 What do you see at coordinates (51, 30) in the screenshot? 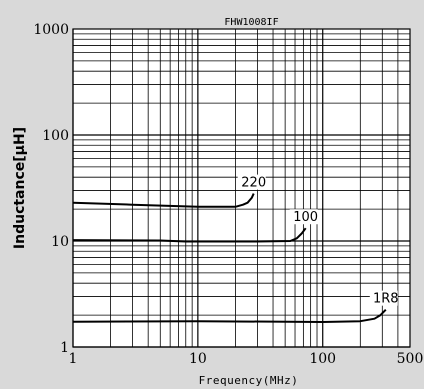
I see `y-tick-label: 1000` at bounding box center [51, 30].